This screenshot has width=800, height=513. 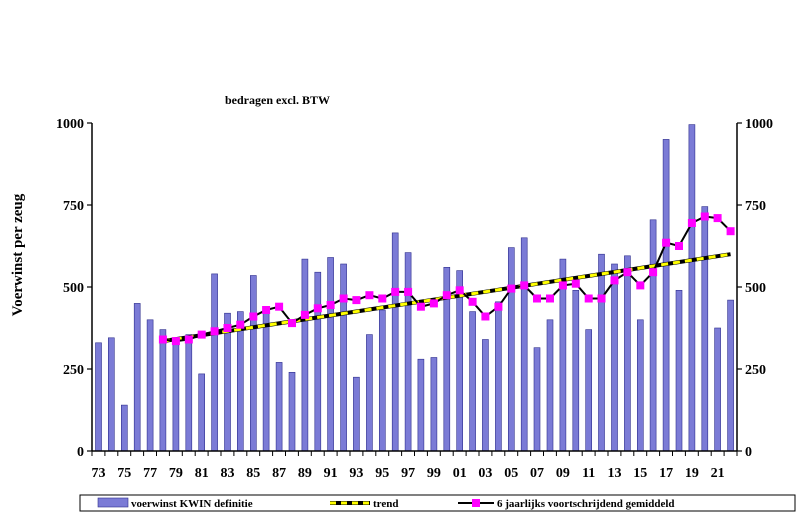 What do you see at coordinates (537, 473) in the screenshot?
I see `x-tick-label: 07` at bounding box center [537, 473].